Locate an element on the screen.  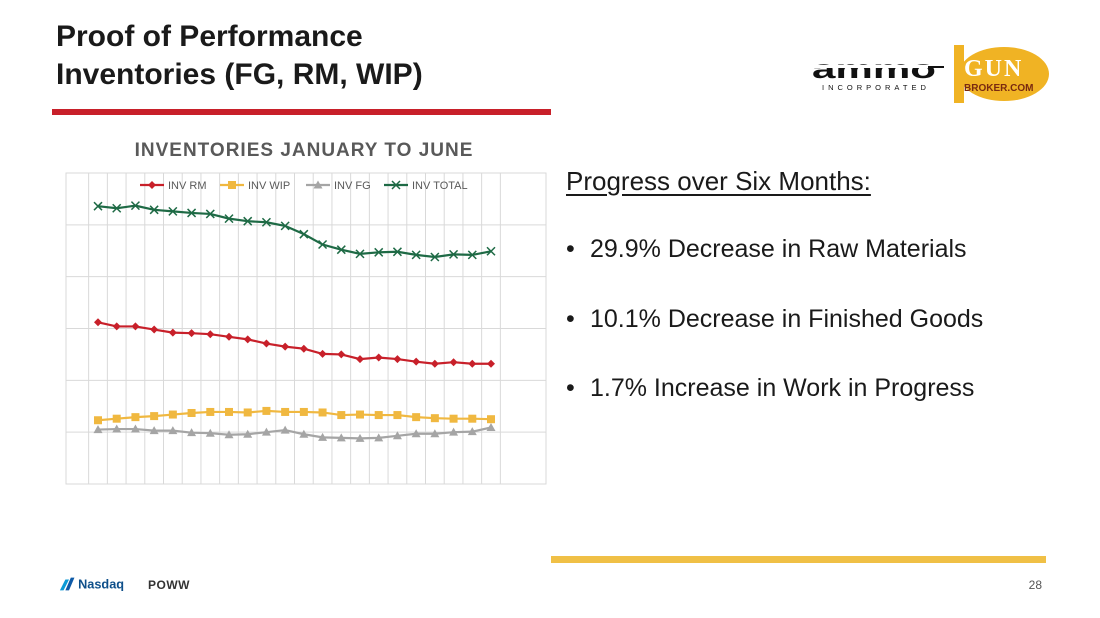
page-number: 28 is located at coordinates (1035, 585).